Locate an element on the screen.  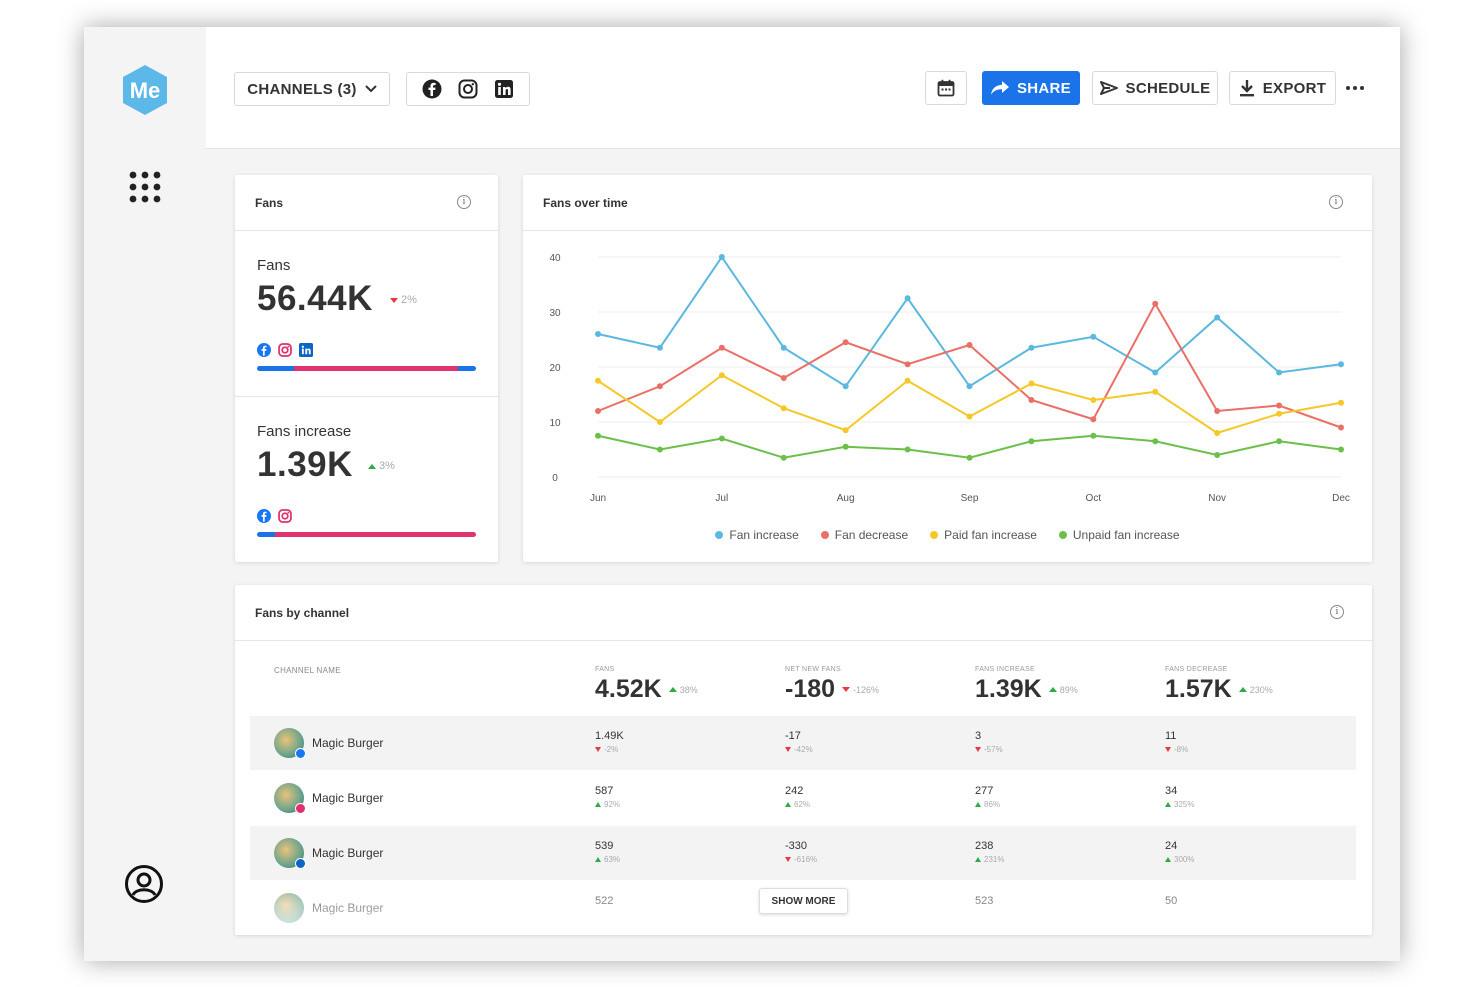
channel-name: Magic Burger is located at coordinates (348, 853).